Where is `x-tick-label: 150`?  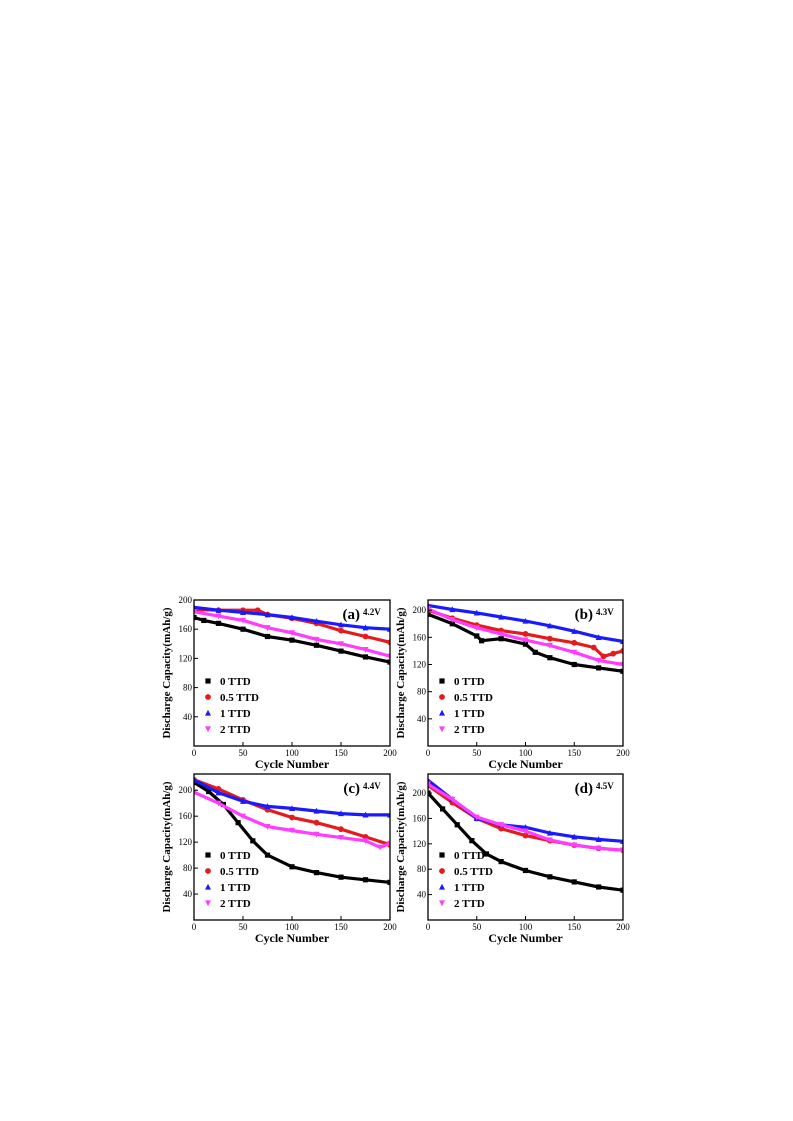
x-tick-label: 150 is located at coordinates (575, 927).